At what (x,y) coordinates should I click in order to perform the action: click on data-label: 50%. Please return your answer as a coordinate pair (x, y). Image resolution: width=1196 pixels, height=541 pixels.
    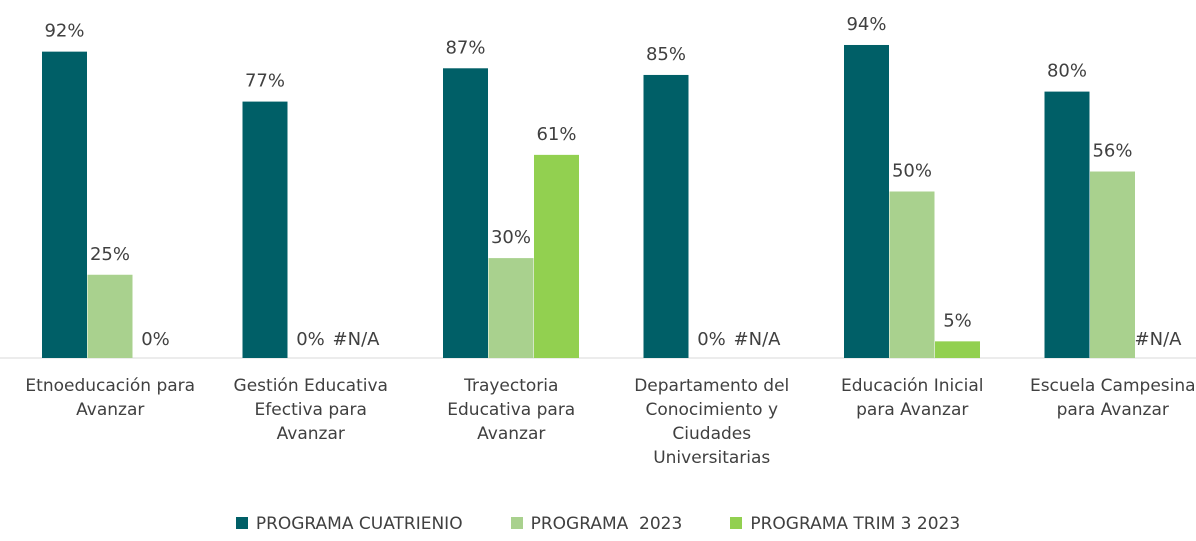
    Looking at the image, I should click on (912, 171).